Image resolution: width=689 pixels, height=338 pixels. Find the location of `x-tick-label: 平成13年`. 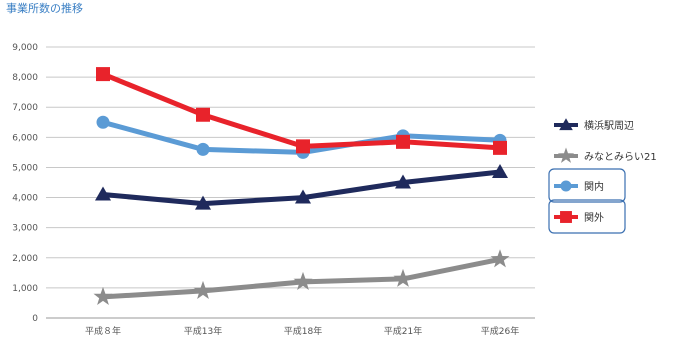

x-tick-label: 平成13年 is located at coordinates (203, 331).